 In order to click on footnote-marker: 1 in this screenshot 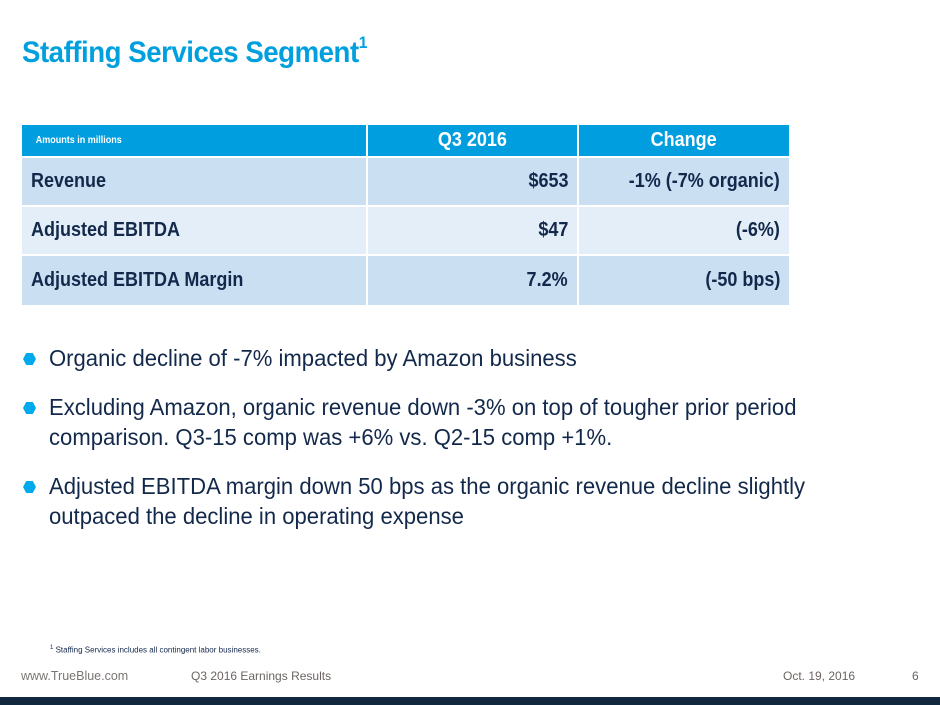, I will do `click(52, 648)`.